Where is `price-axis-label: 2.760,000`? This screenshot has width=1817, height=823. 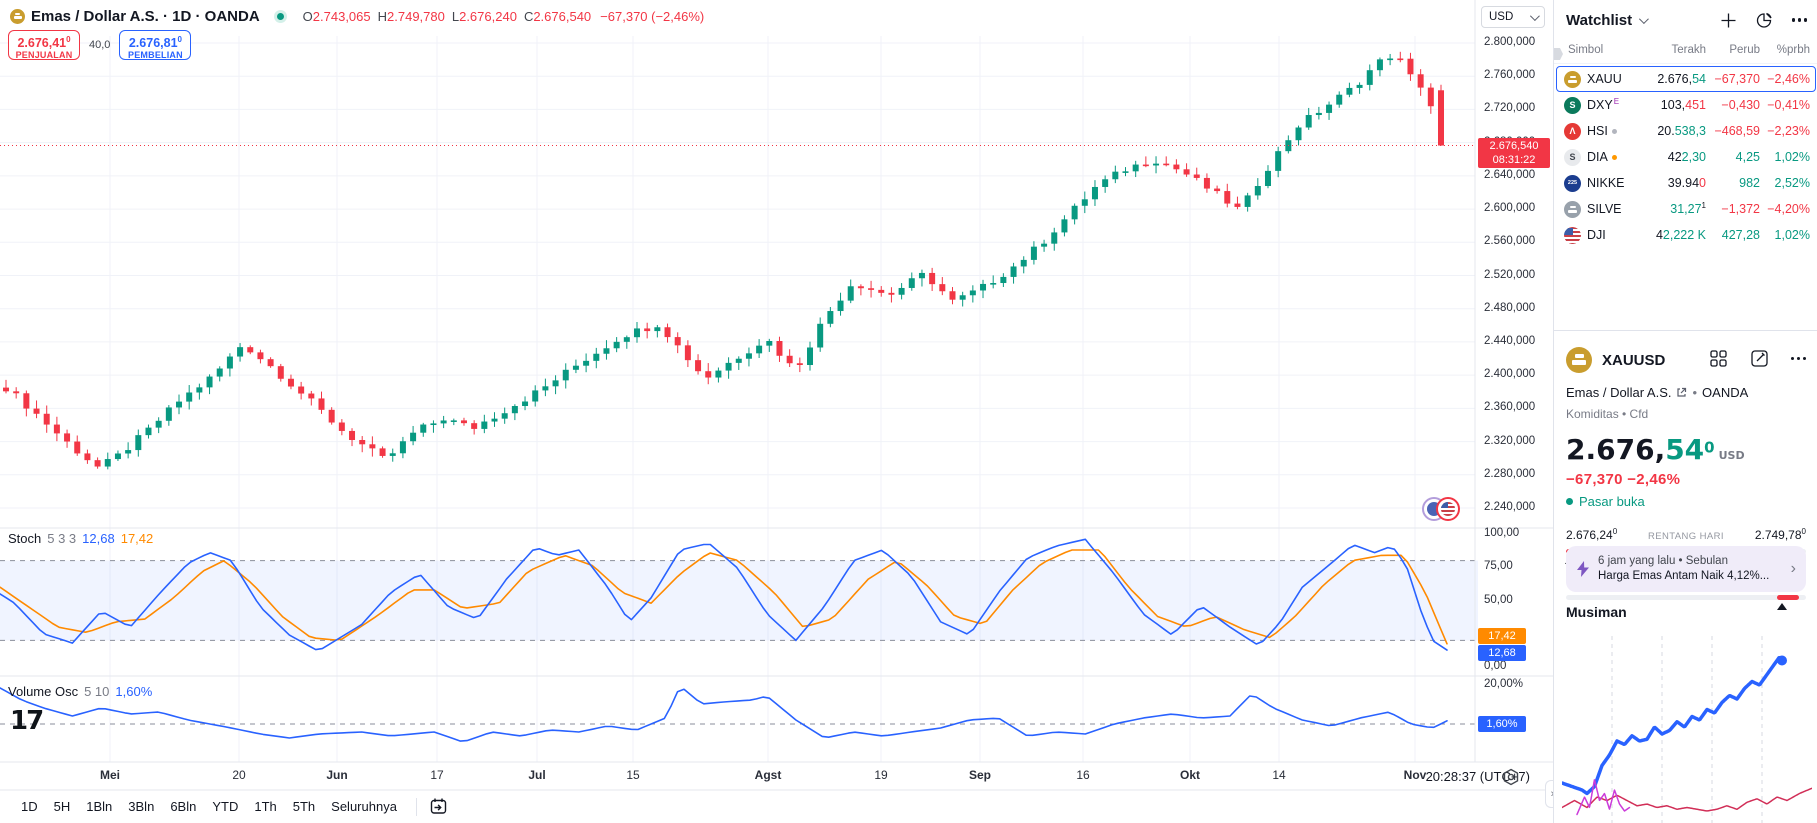 price-axis-label: 2.760,000 is located at coordinates (1510, 75).